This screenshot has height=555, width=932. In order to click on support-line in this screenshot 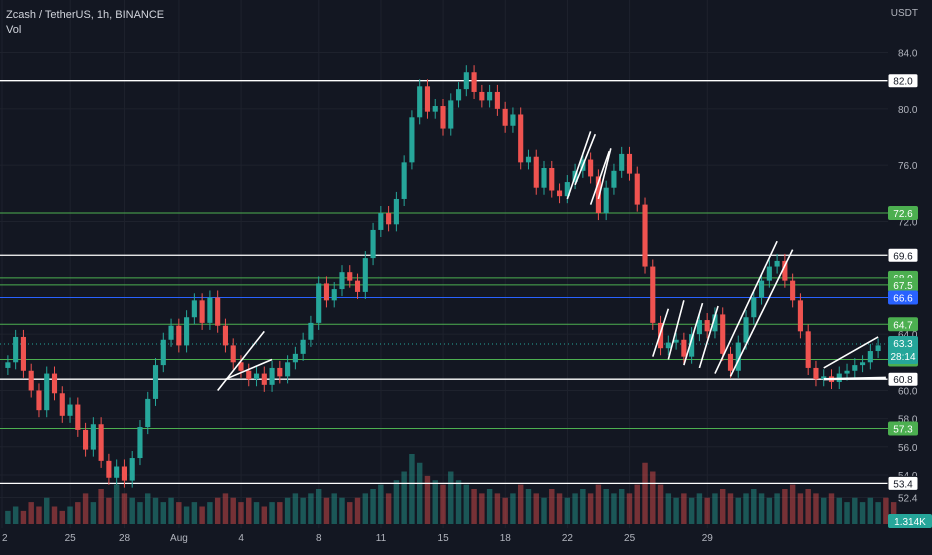, I will do `click(854, 378)`.